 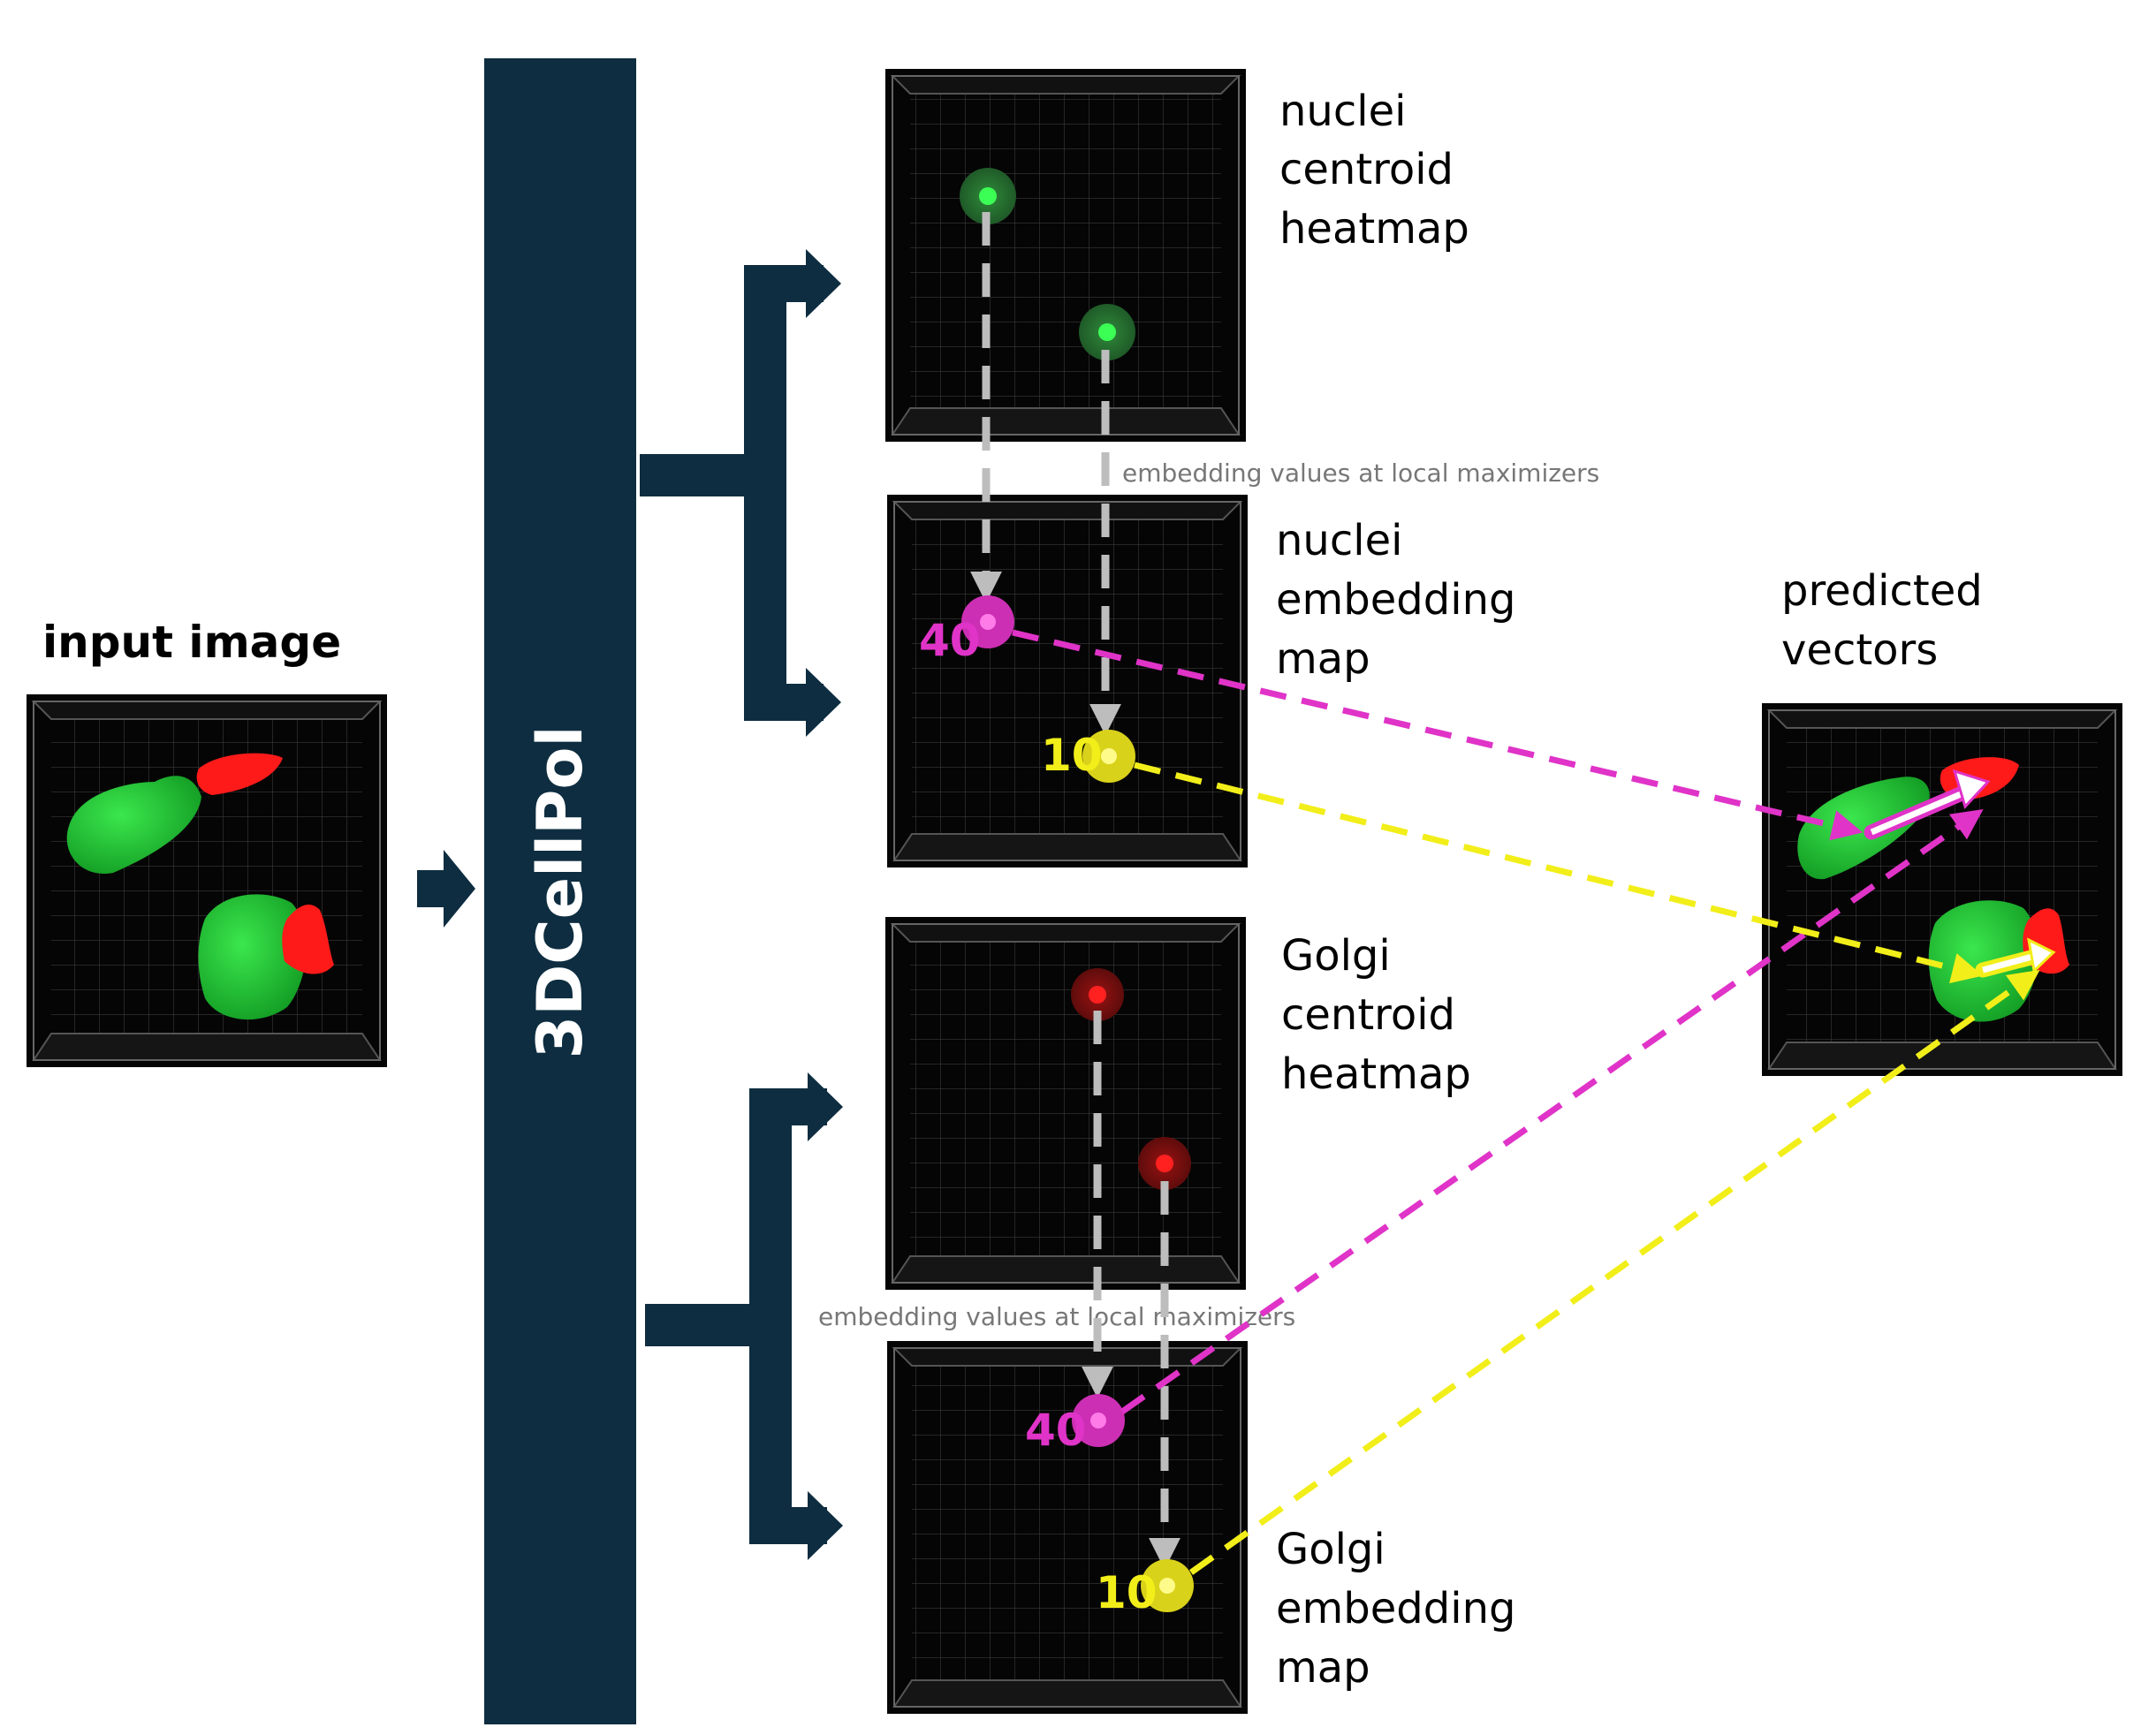 I want to click on nuclei-embedding-map-label: nuclei embedding map, so click(x=1395, y=600).